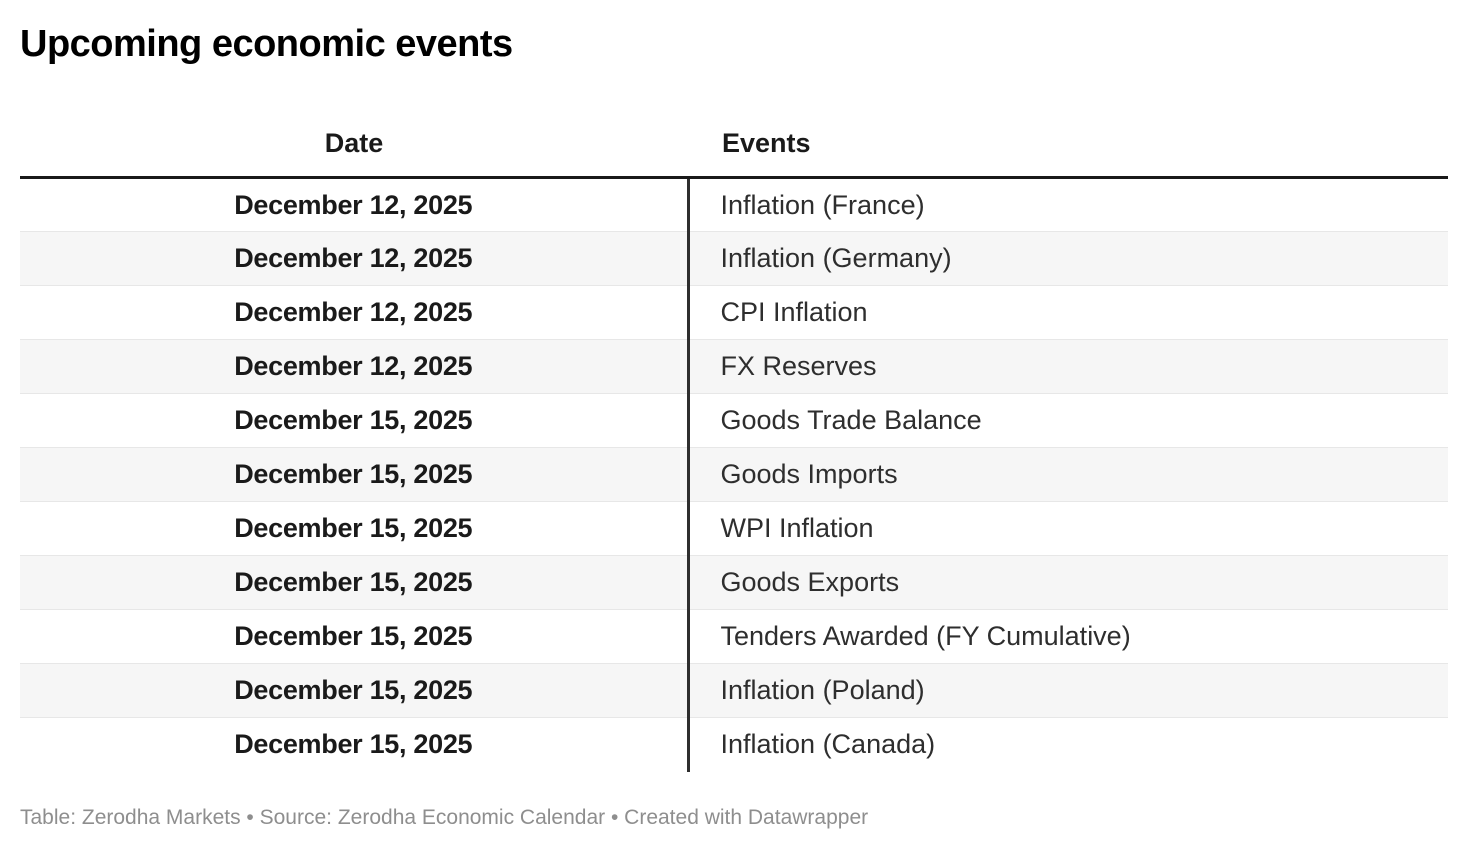  I want to click on header-row: Date Events, so click(734, 122).